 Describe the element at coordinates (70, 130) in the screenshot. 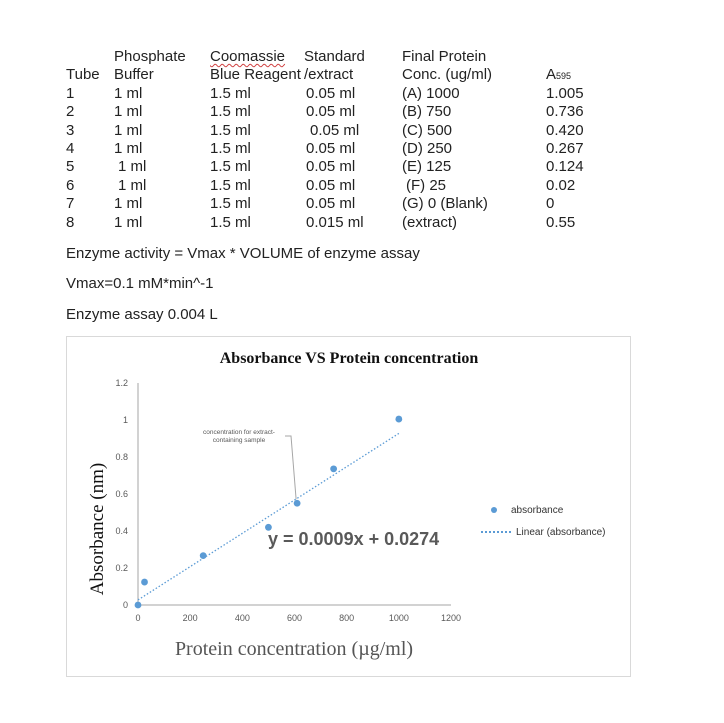

I see `tube-cell: 3` at that location.